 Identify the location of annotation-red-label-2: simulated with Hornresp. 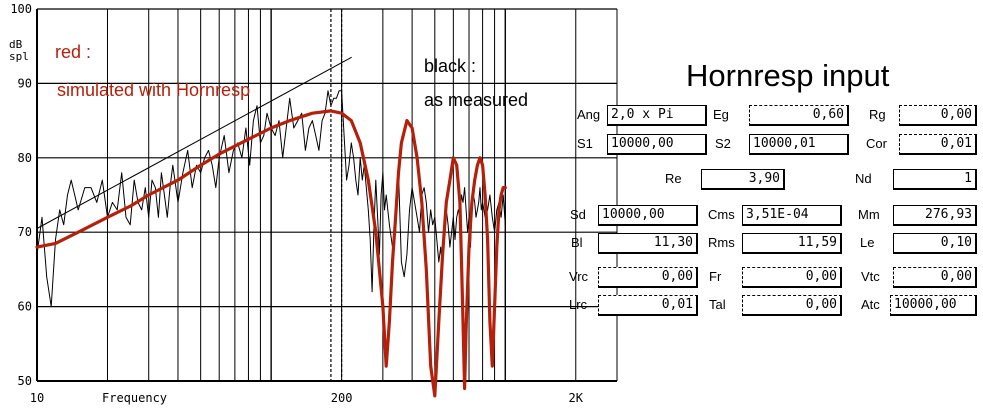
(153, 90).